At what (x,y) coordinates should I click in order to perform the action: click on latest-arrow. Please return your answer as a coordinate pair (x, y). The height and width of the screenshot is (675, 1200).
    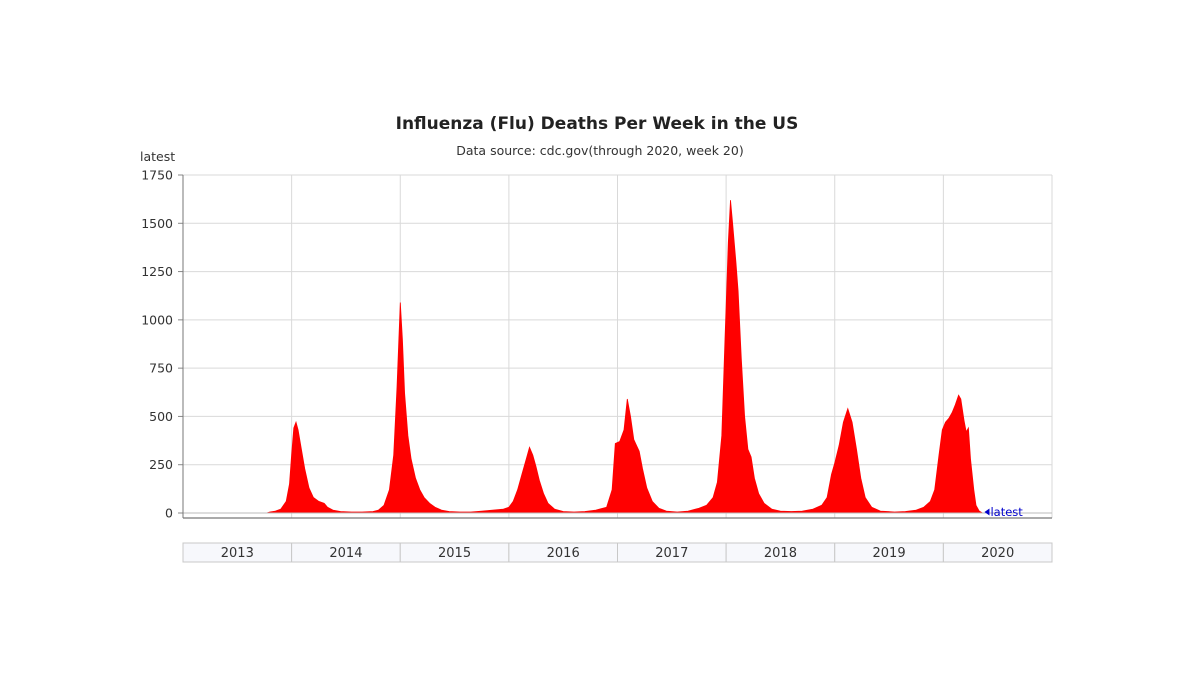
    Looking at the image, I should click on (987, 512).